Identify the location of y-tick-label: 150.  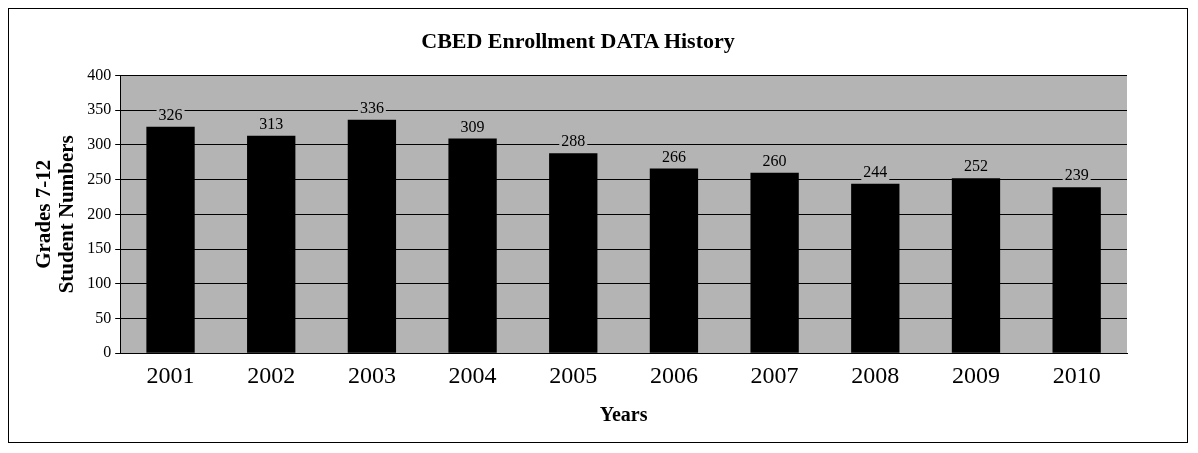
(99, 248).